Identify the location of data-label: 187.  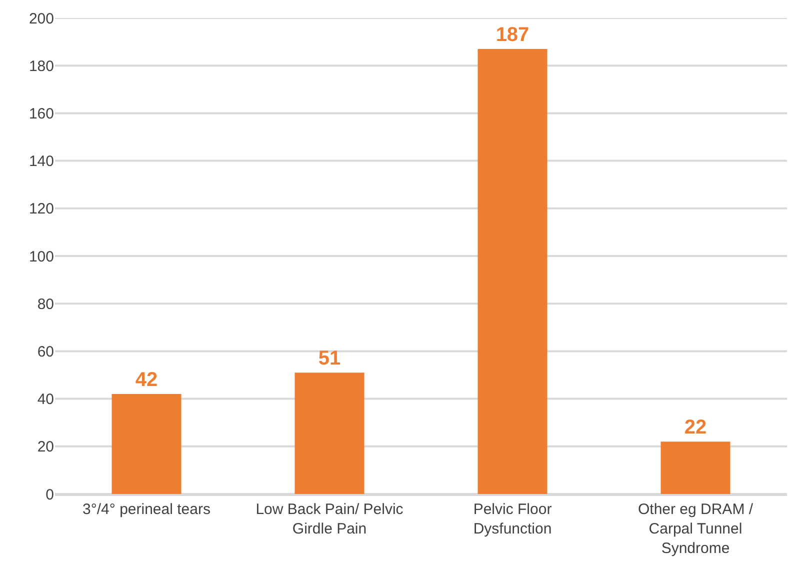
(513, 35).